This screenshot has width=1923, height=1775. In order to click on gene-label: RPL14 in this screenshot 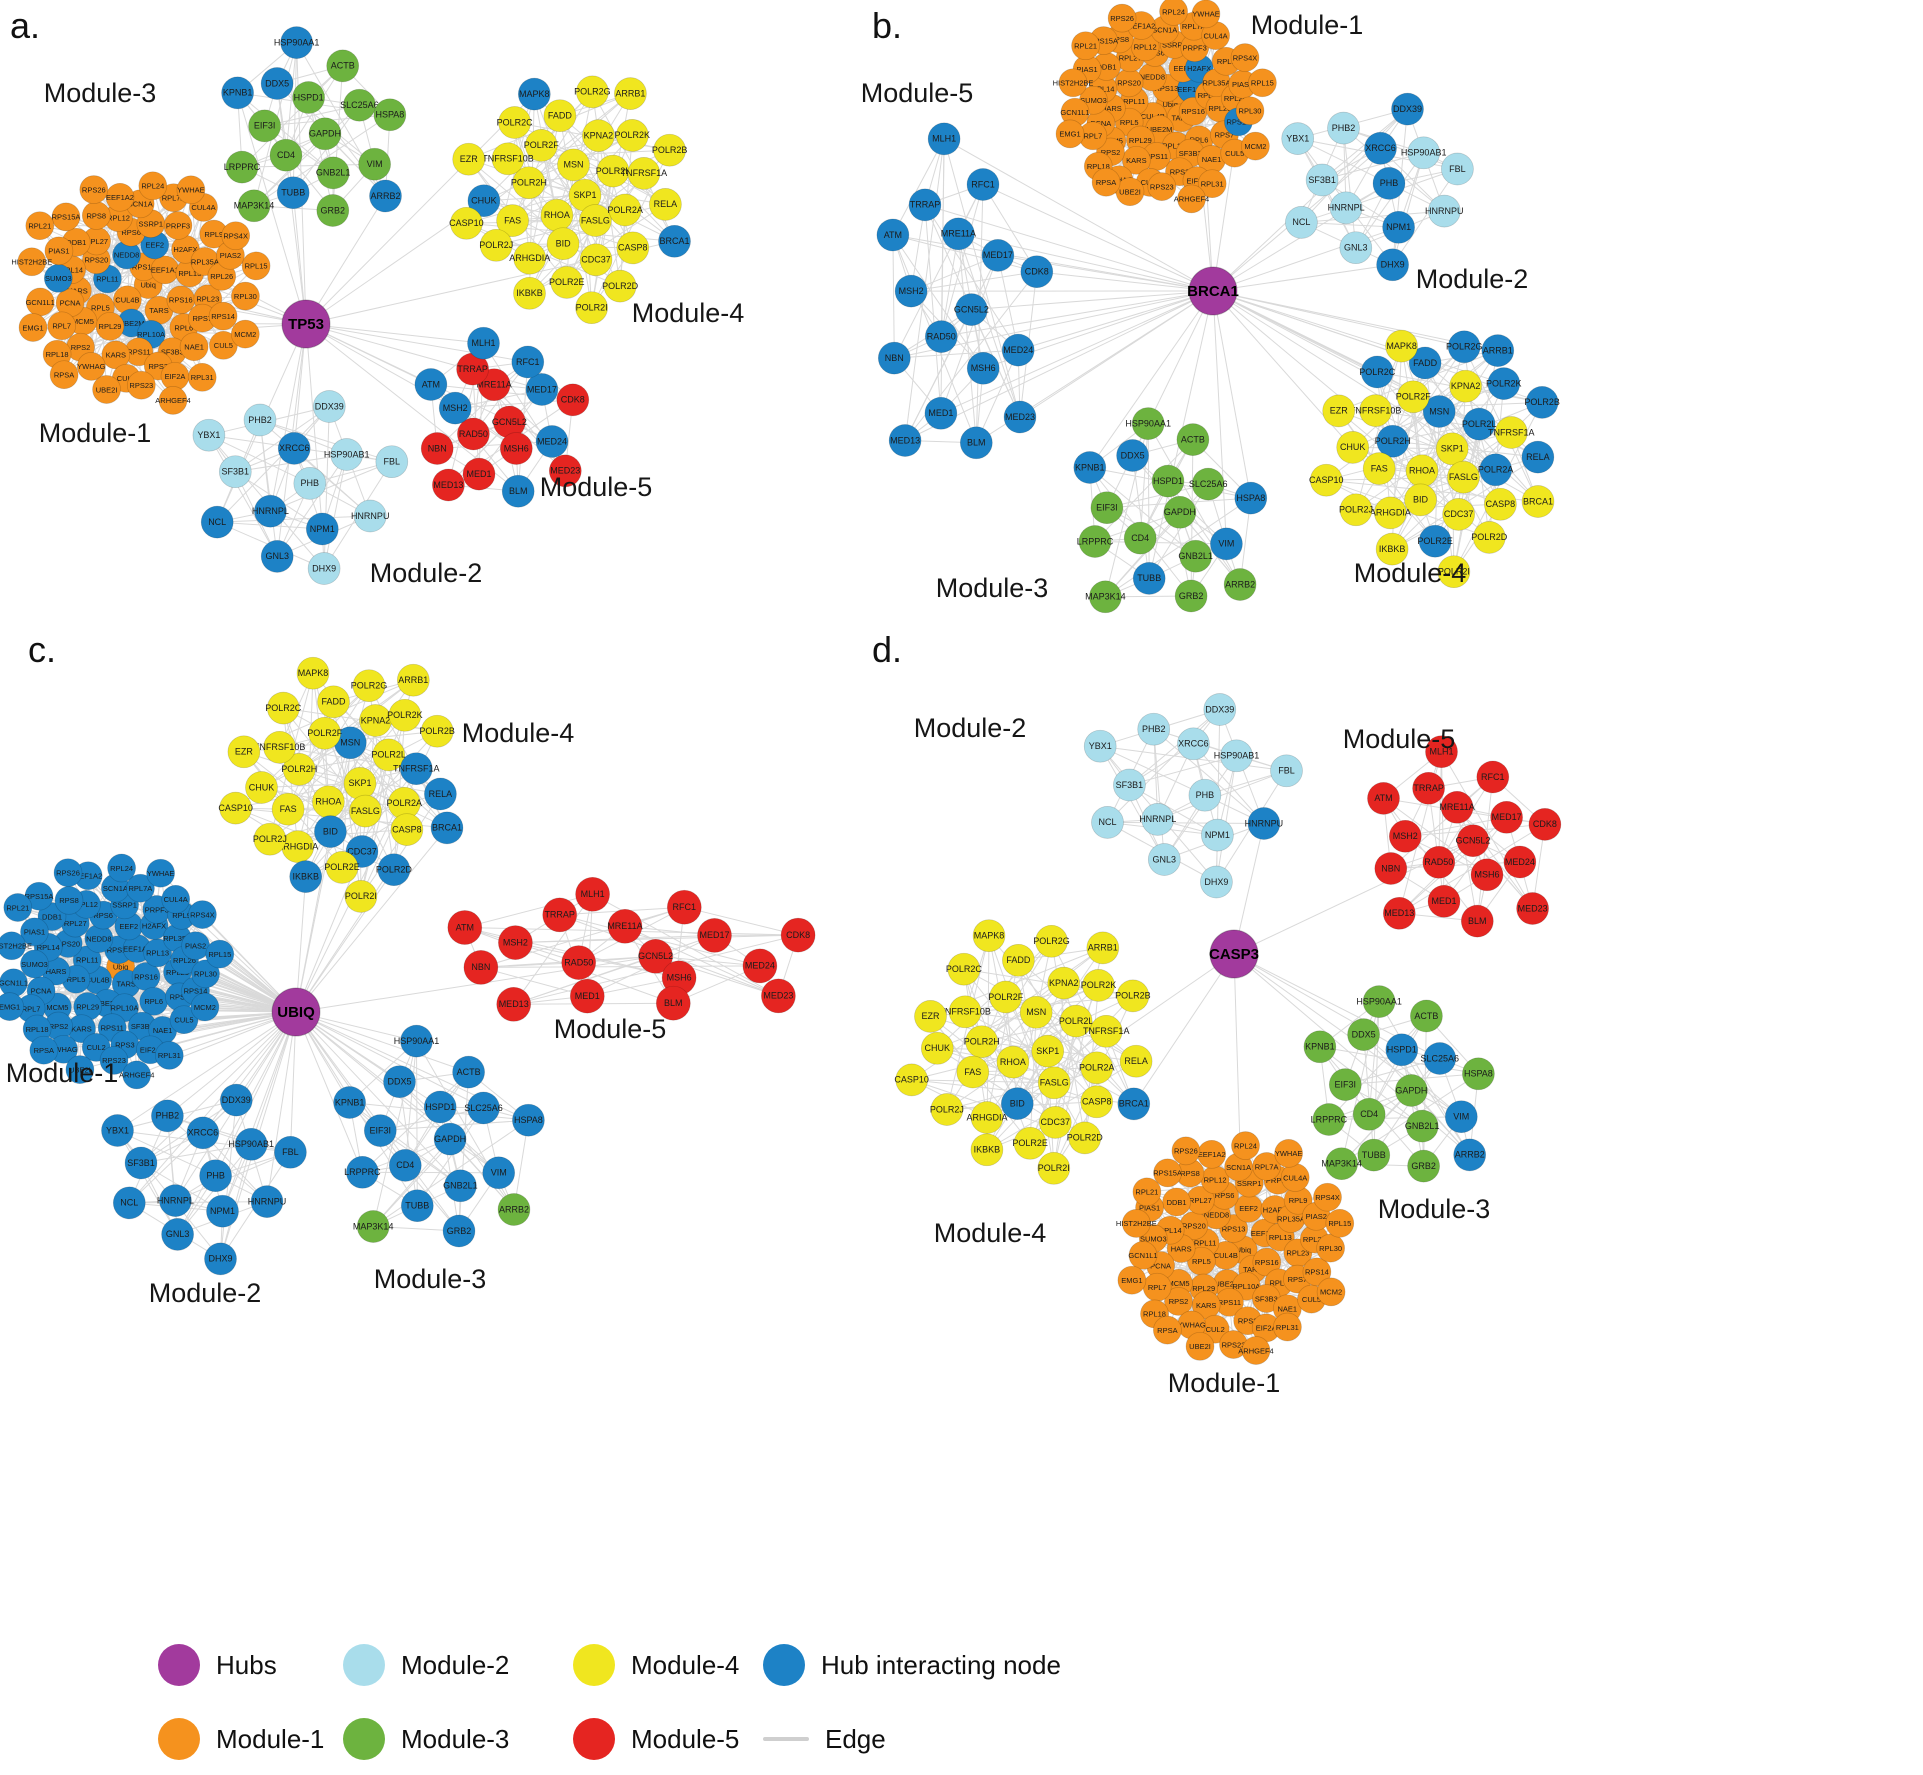, I will do `click(71, 270)`.